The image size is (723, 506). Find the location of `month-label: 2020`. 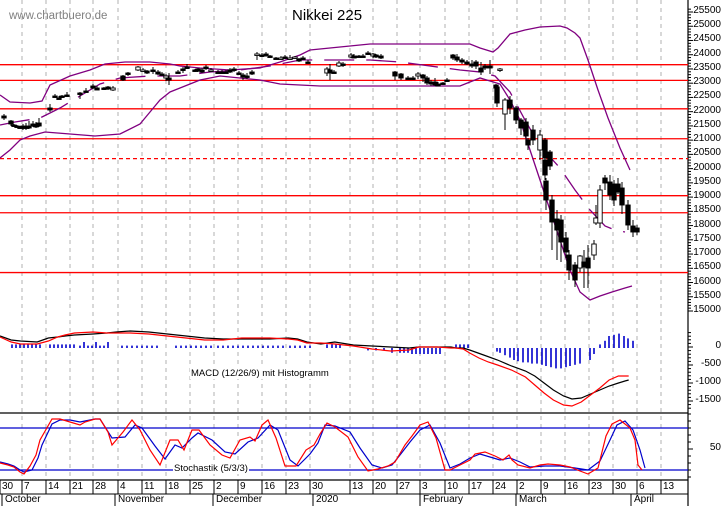

month-label: 2020 is located at coordinates (327, 499).